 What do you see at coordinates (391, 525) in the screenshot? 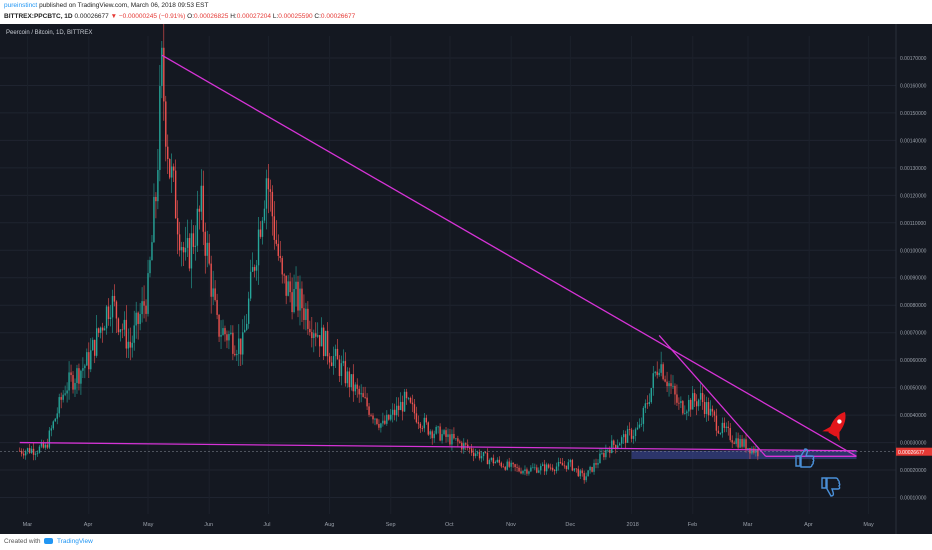
I see `x-tick-label: Sep` at bounding box center [391, 525].